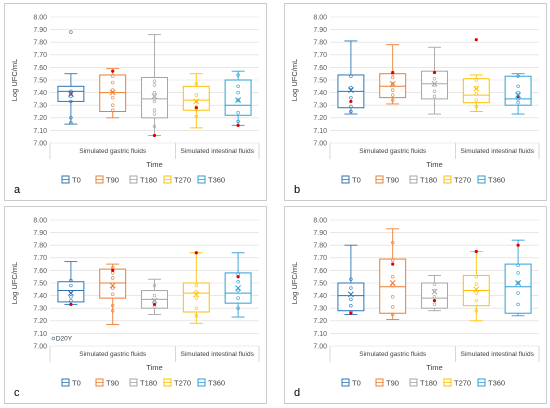 The width and height of the screenshot is (550, 408). Describe the element at coordinates (64, 339) in the screenshot. I see `outlier-annotation: D20Y` at that location.